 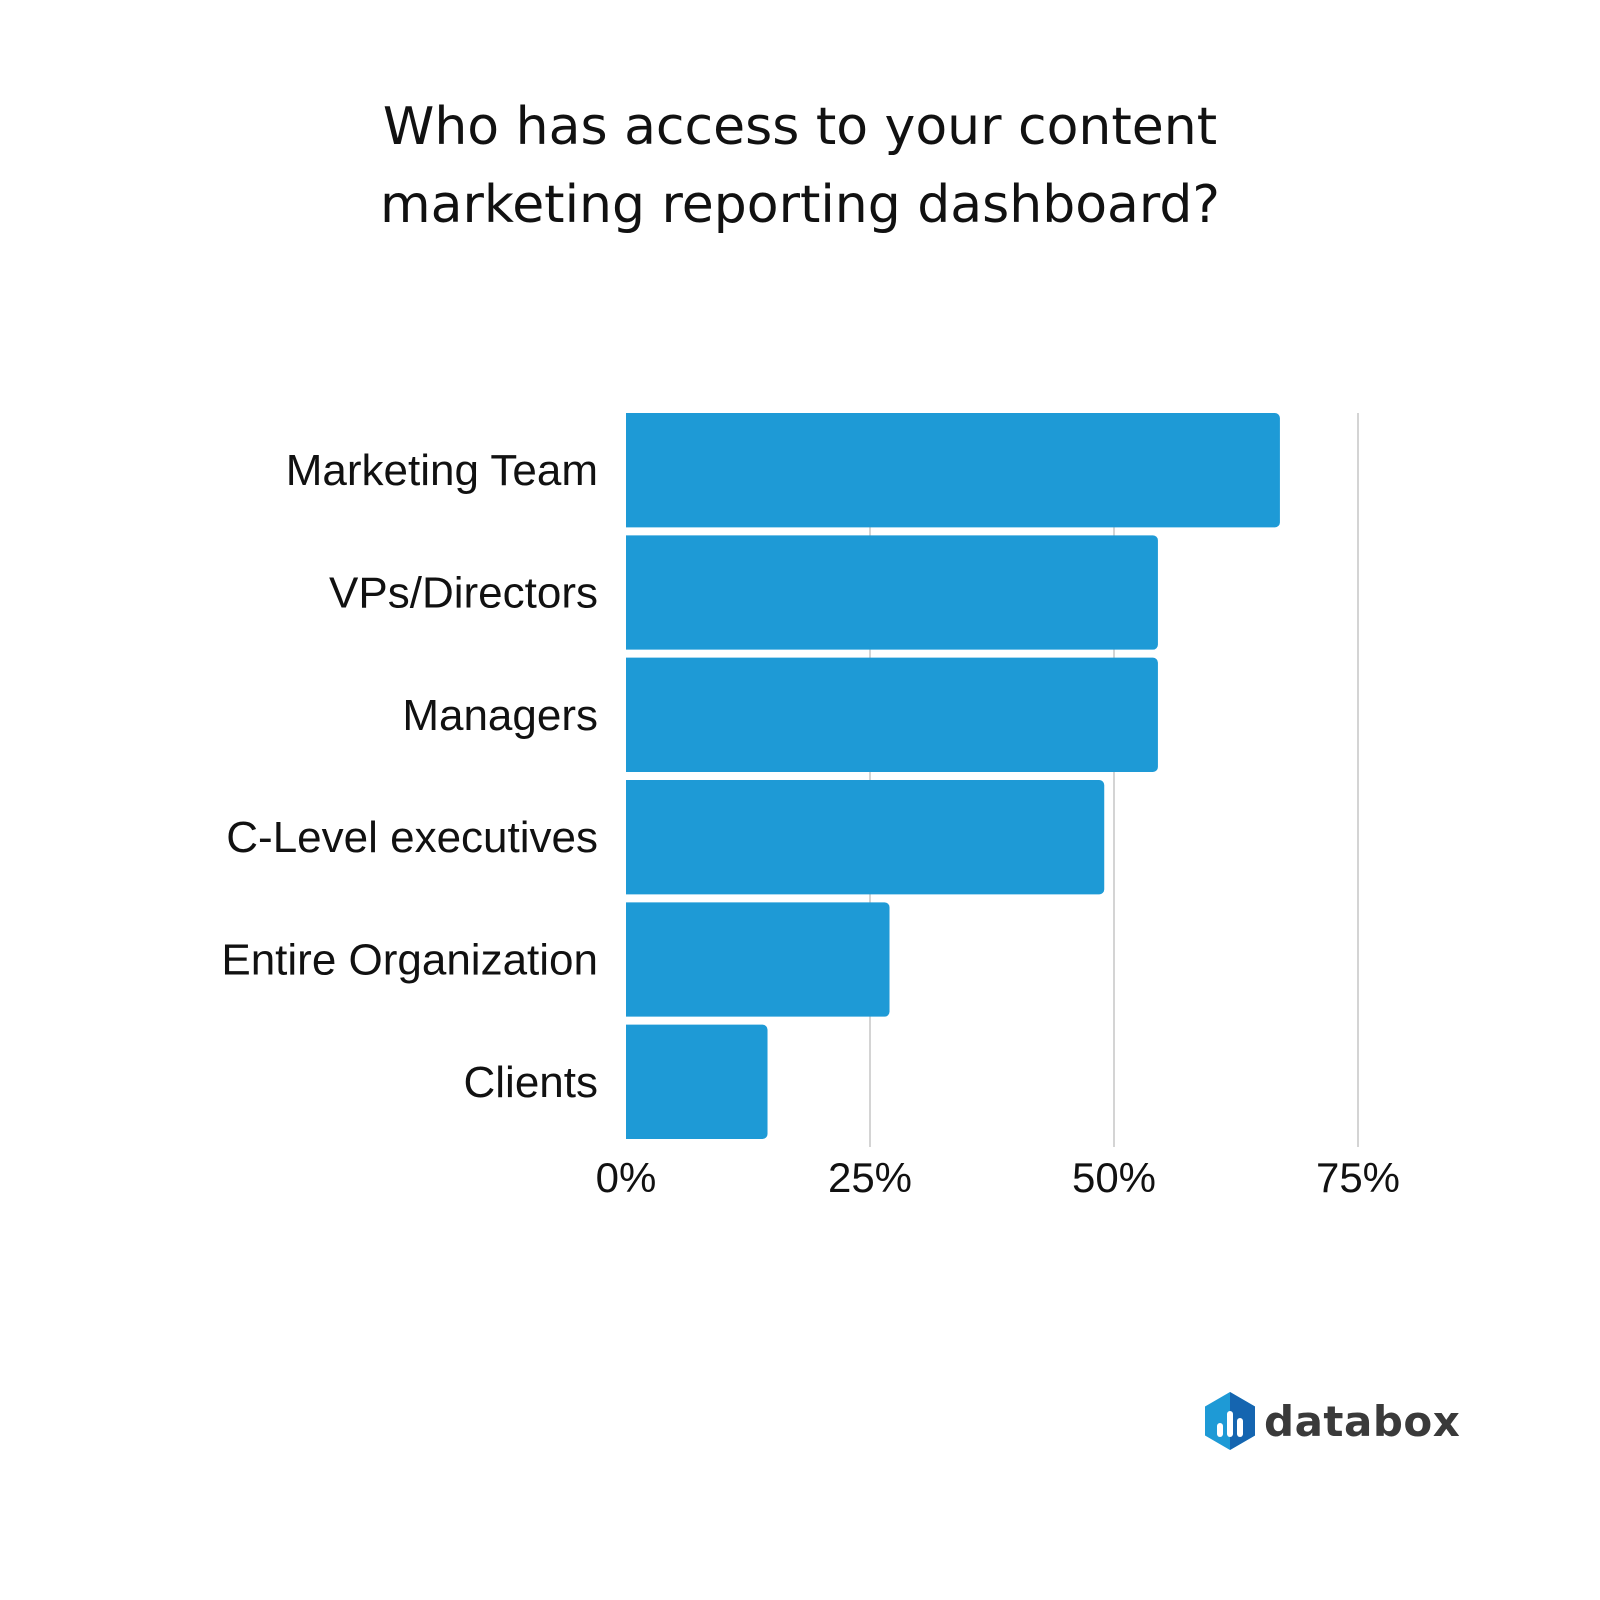 I want to click on databox-logo-wordmark: databox, so click(x=1362, y=1421).